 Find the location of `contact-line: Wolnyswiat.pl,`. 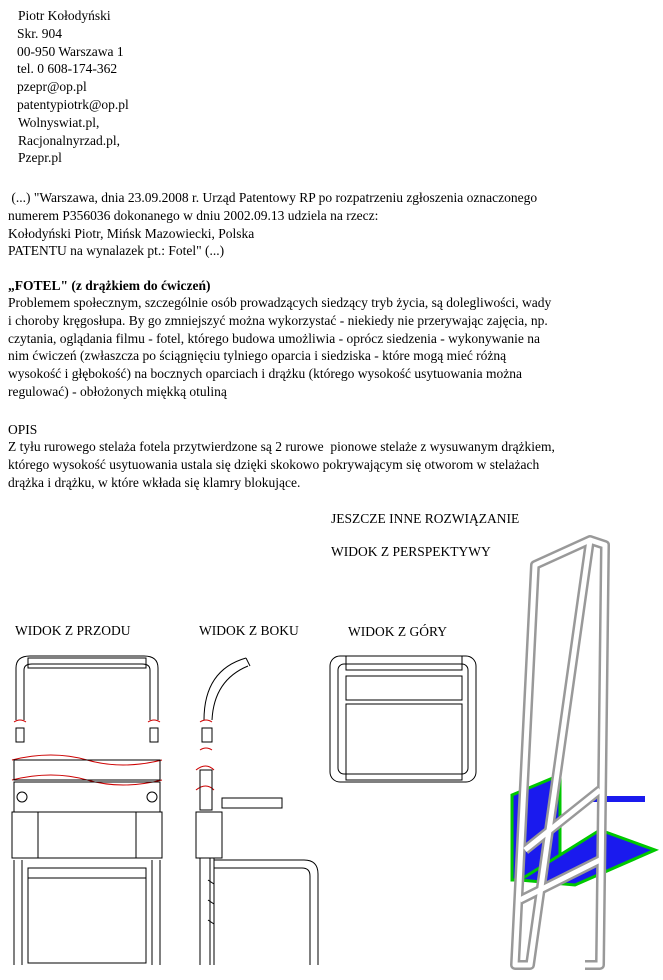

contact-line: Wolnyswiat.pl, is located at coordinates (59, 122).